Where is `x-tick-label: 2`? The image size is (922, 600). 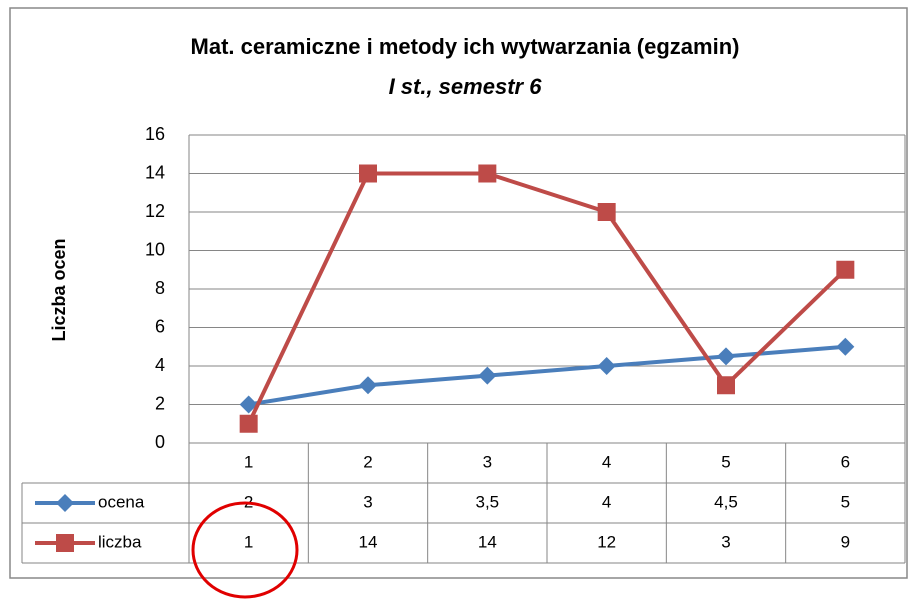
x-tick-label: 2 is located at coordinates (367, 461).